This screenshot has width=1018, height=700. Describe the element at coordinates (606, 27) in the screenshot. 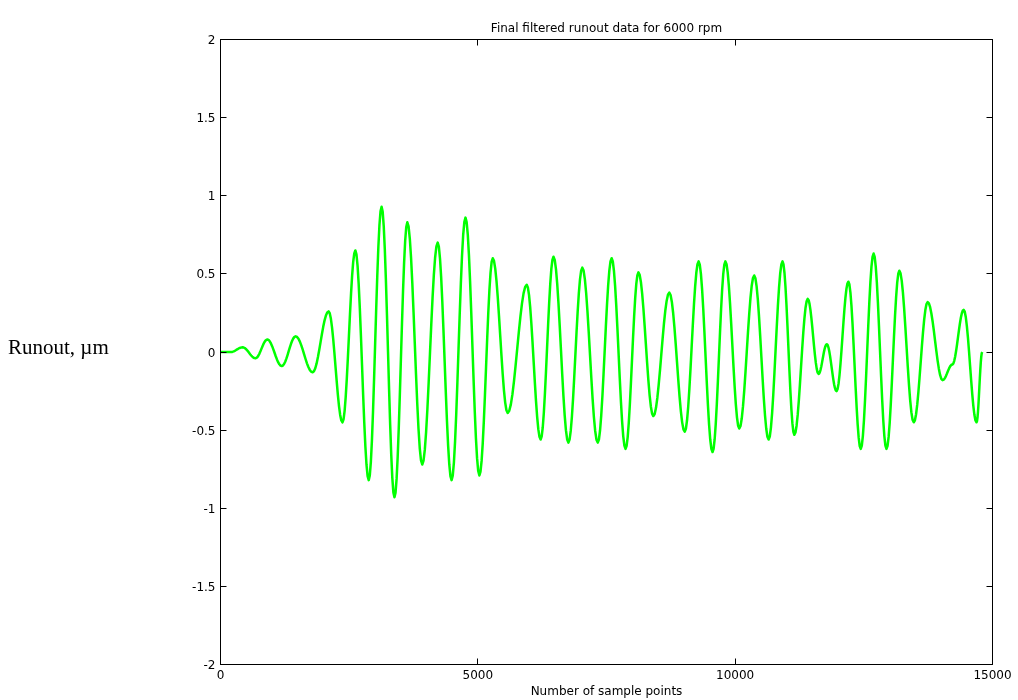

I see `chart-title: Final filtered runout data for 6000 rpm` at that location.